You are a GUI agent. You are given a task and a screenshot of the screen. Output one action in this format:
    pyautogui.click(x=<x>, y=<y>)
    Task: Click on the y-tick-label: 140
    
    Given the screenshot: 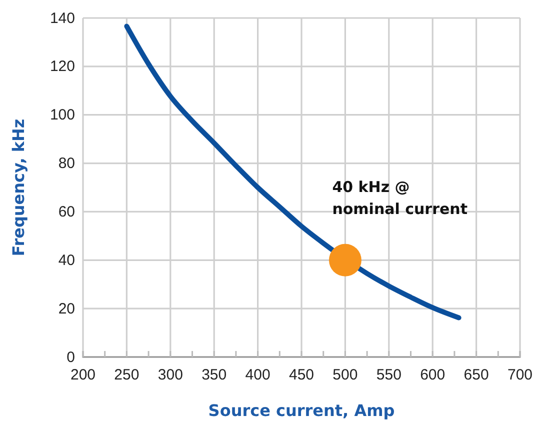 What is the action you would take?
    pyautogui.click(x=62, y=18)
    